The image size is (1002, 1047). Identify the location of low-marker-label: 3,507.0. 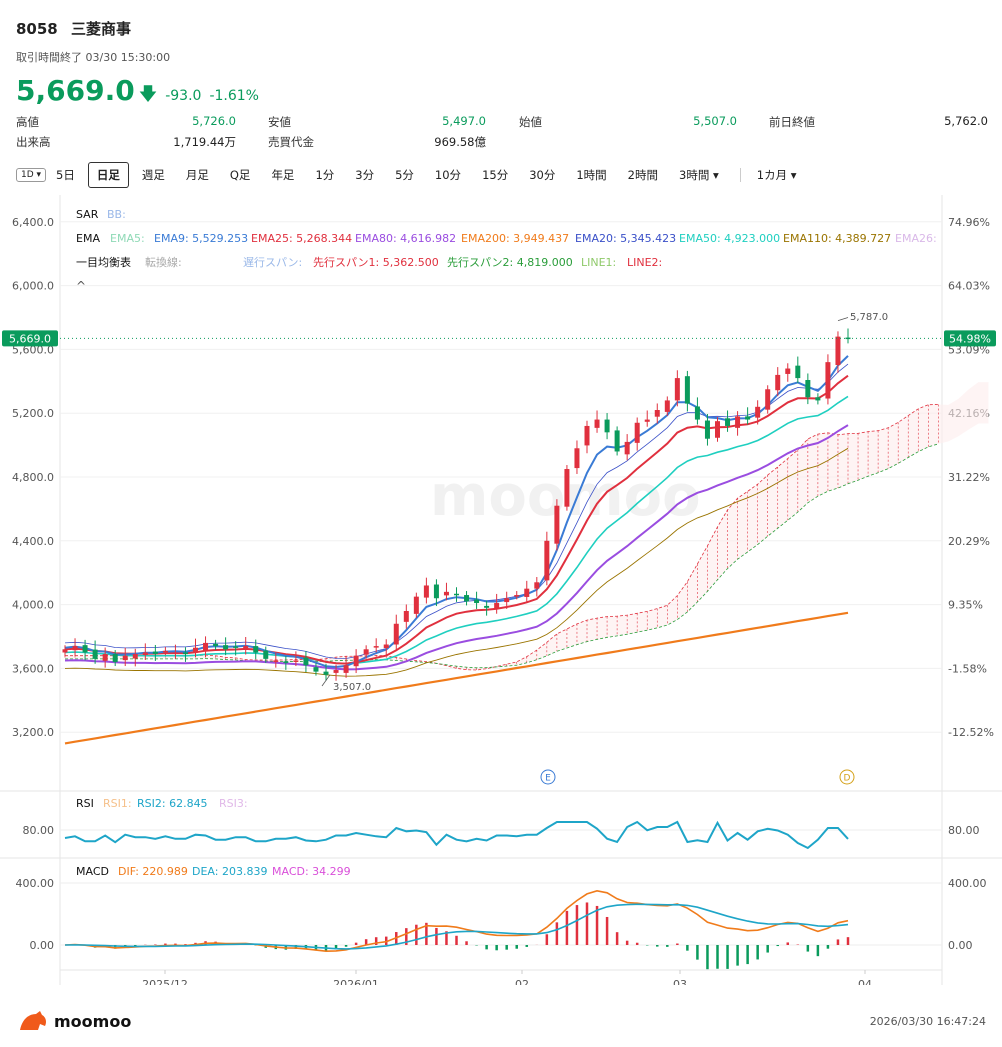
(352, 687).